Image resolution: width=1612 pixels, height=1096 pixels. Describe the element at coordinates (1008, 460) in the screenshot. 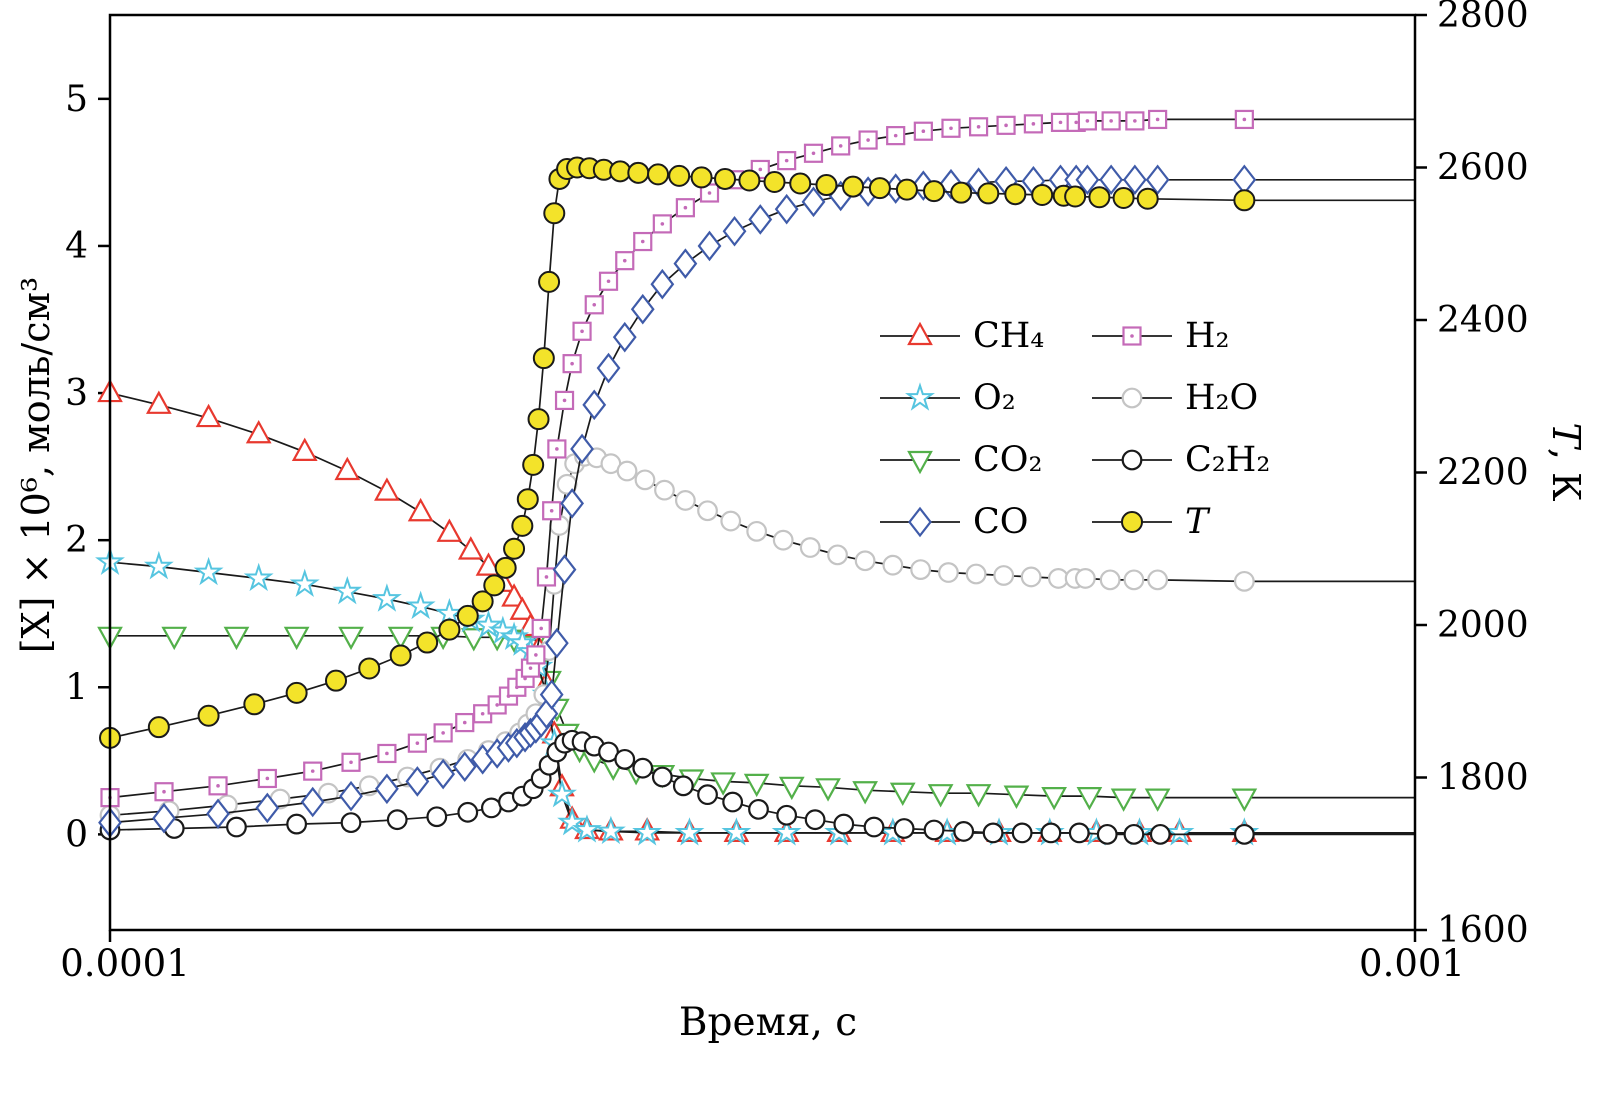

I see `legend-label-co2: CO₂` at that location.